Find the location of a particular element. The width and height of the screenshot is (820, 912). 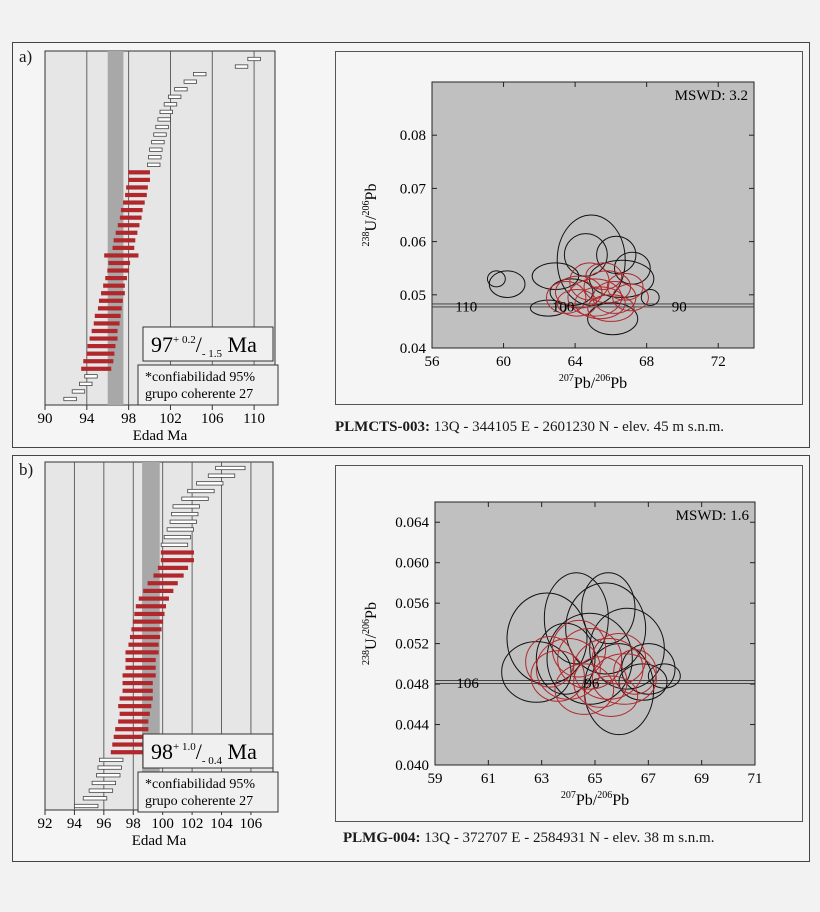

y-tick-label: 0.07 is located at coordinates (413, 189).